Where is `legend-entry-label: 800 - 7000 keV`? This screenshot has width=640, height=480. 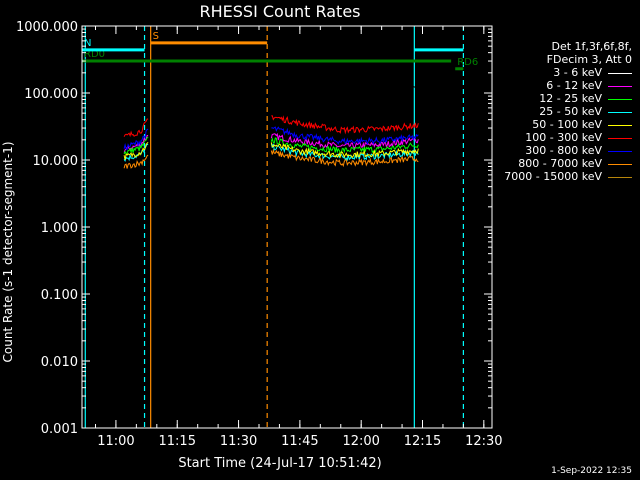 legend-entry-label: 800 - 7000 keV is located at coordinates (560, 163).